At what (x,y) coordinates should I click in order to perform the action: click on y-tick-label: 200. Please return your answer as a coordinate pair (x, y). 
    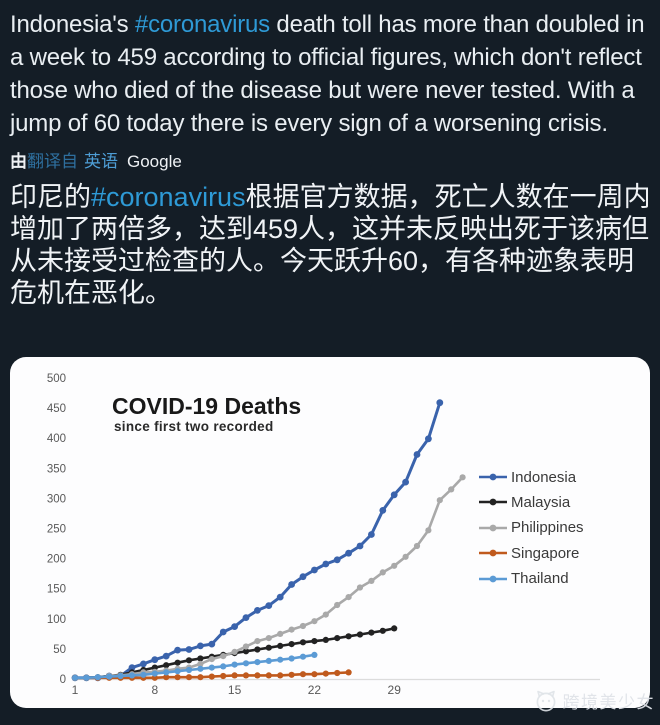
    Looking at the image, I should click on (56, 560).